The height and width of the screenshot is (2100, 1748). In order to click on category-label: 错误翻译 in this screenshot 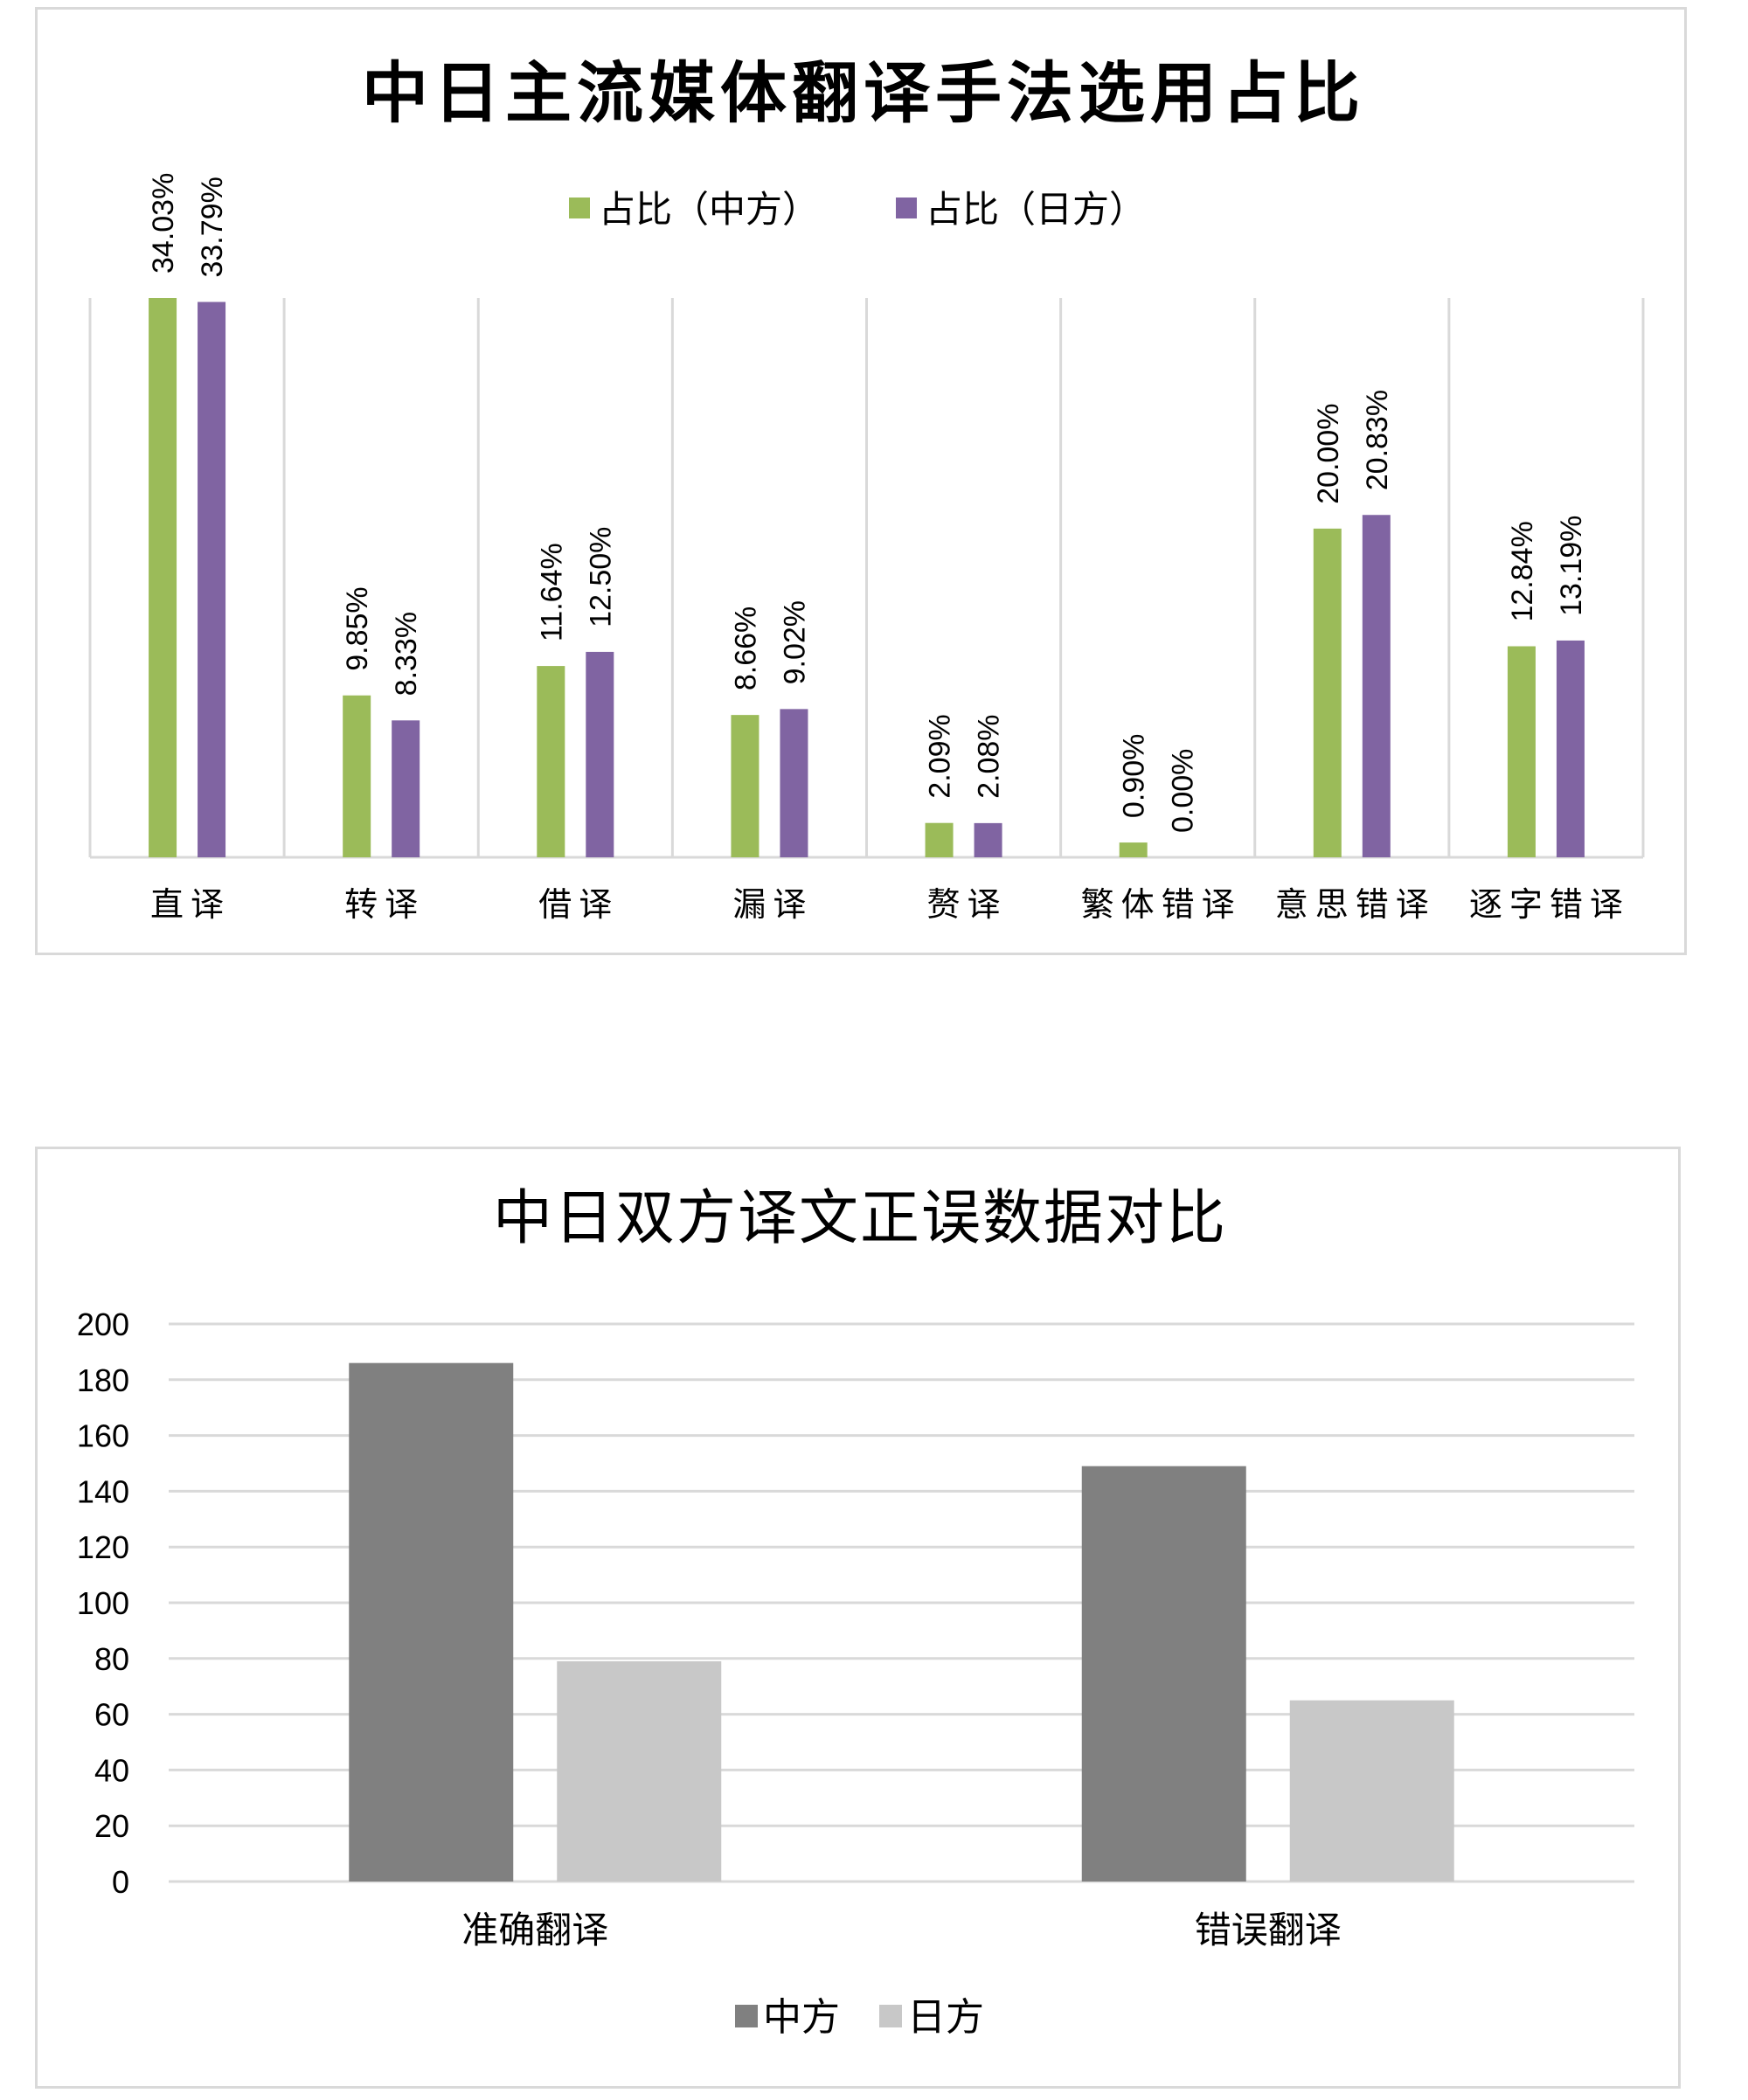, I will do `click(1269, 1930)`.